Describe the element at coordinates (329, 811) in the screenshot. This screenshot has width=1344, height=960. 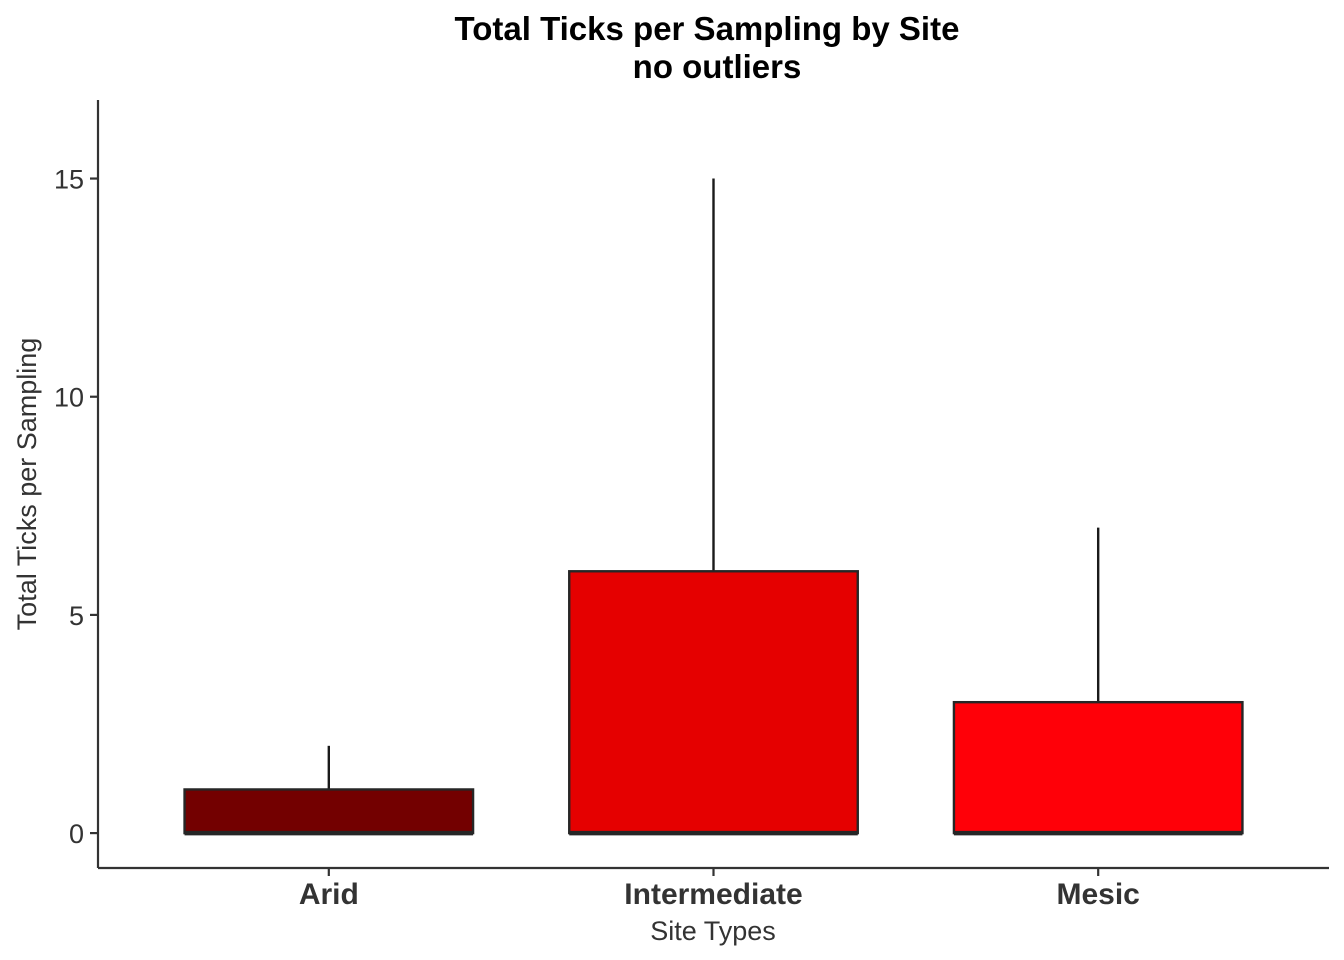
I see `box-arid` at that location.